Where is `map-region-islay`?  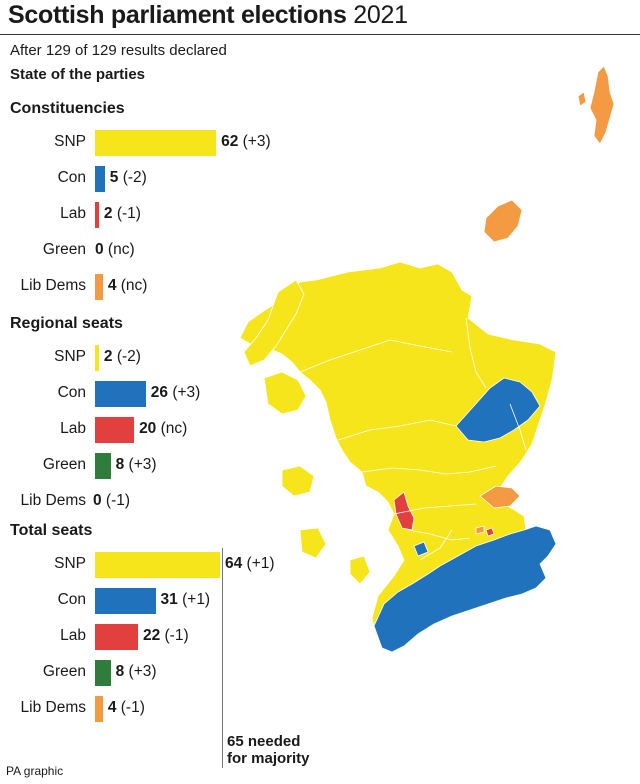
map-region-islay is located at coordinates (313, 543).